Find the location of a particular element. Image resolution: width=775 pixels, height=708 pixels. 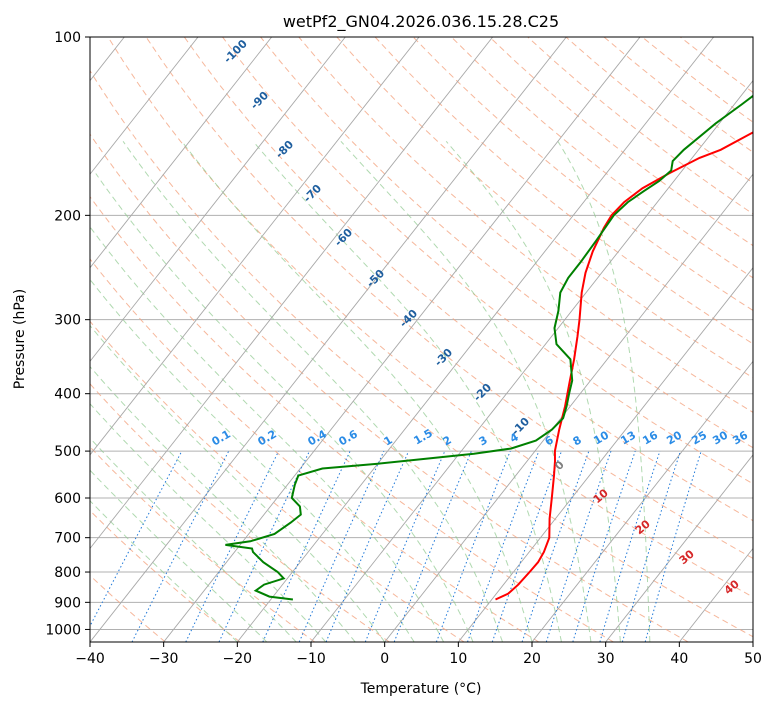

y-tick-label: 500 is located at coordinates (67, 452).